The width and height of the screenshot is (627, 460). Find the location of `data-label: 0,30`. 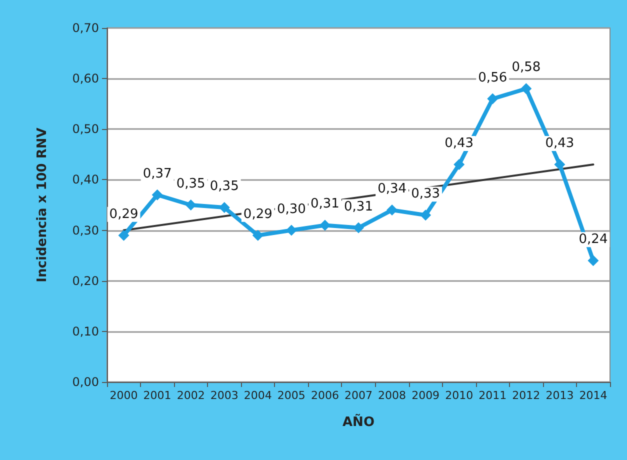

data-label: 0,30 is located at coordinates (291, 209).